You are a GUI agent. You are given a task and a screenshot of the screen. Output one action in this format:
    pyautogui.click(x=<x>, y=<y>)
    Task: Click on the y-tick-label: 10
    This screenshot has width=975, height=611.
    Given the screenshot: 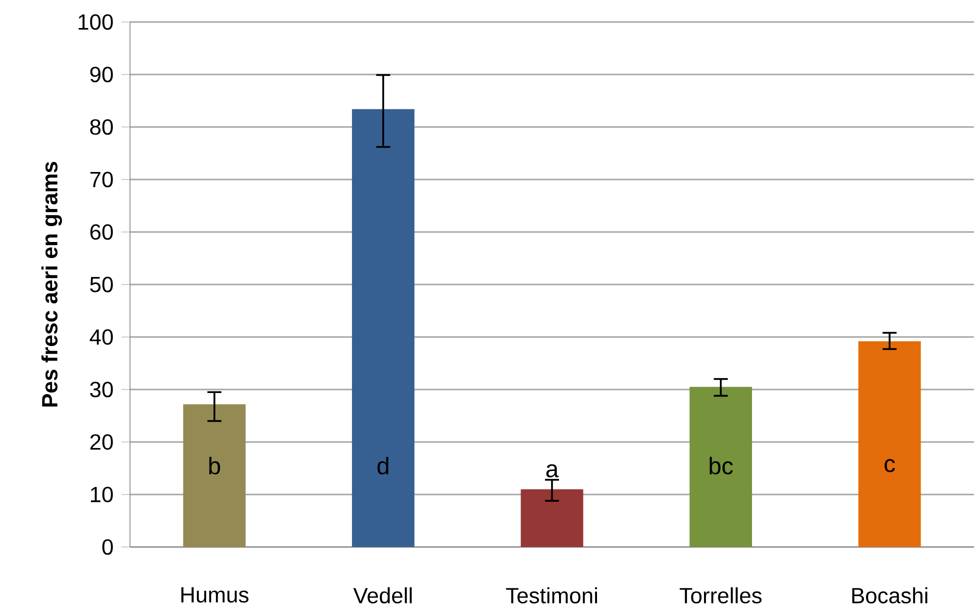 What is the action you would take?
    pyautogui.click(x=101, y=494)
    